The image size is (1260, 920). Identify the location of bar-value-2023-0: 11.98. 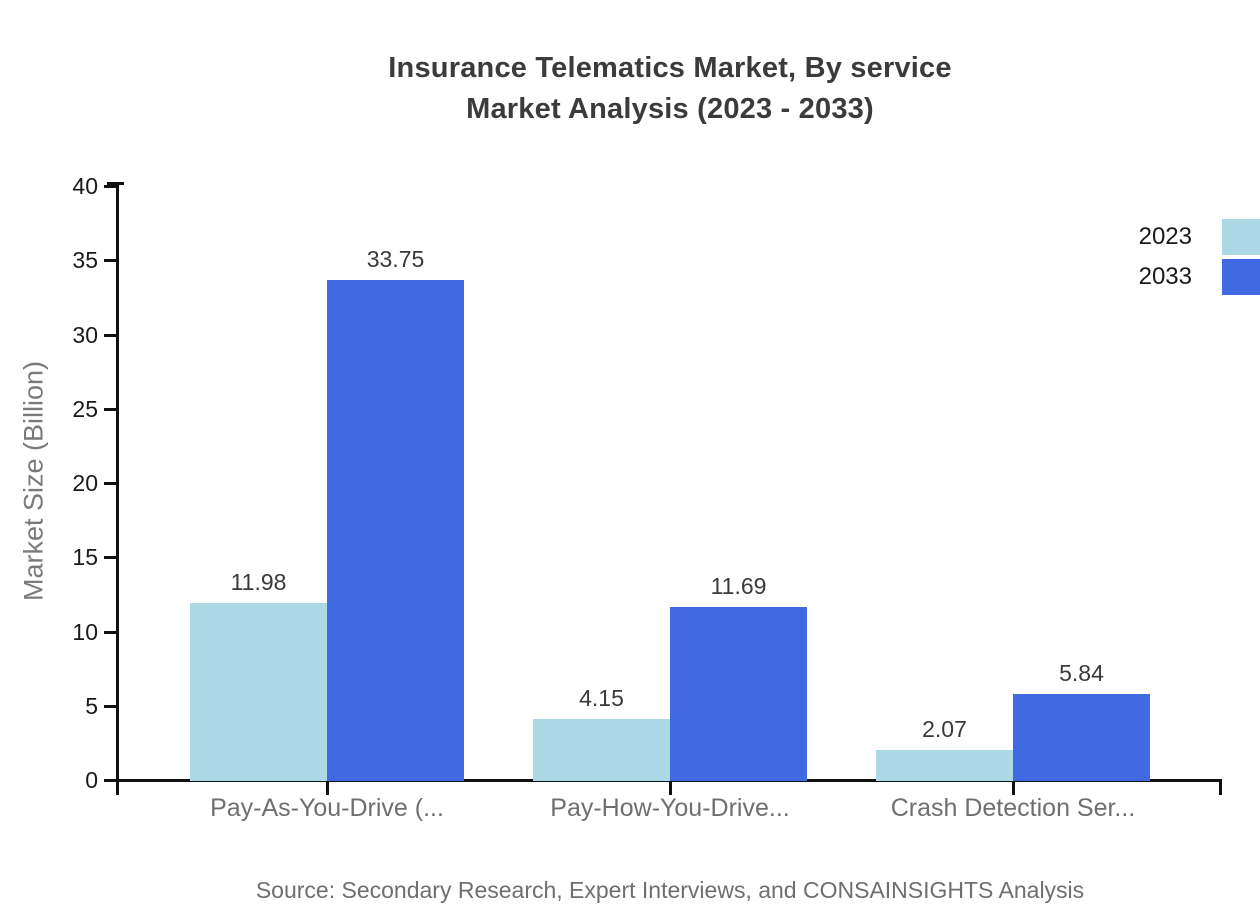
(258, 582).